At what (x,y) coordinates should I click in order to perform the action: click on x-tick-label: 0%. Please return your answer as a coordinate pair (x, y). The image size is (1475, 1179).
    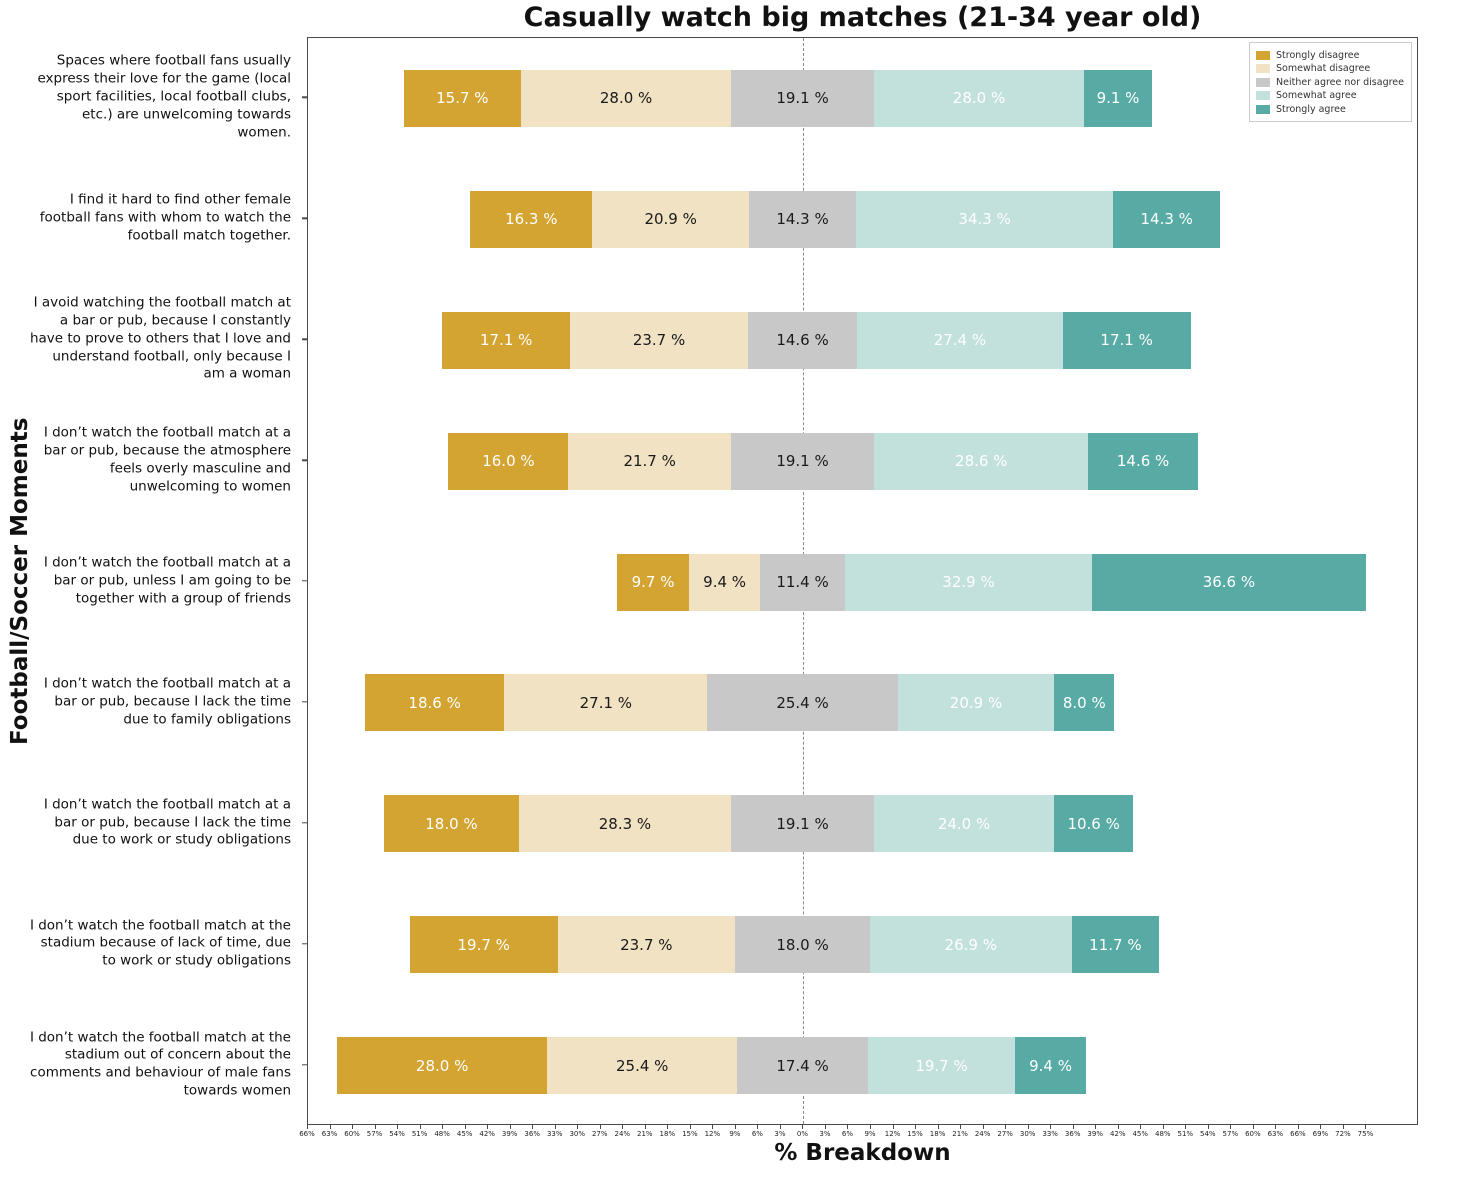
    Looking at the image, I should click on (802, 1134).